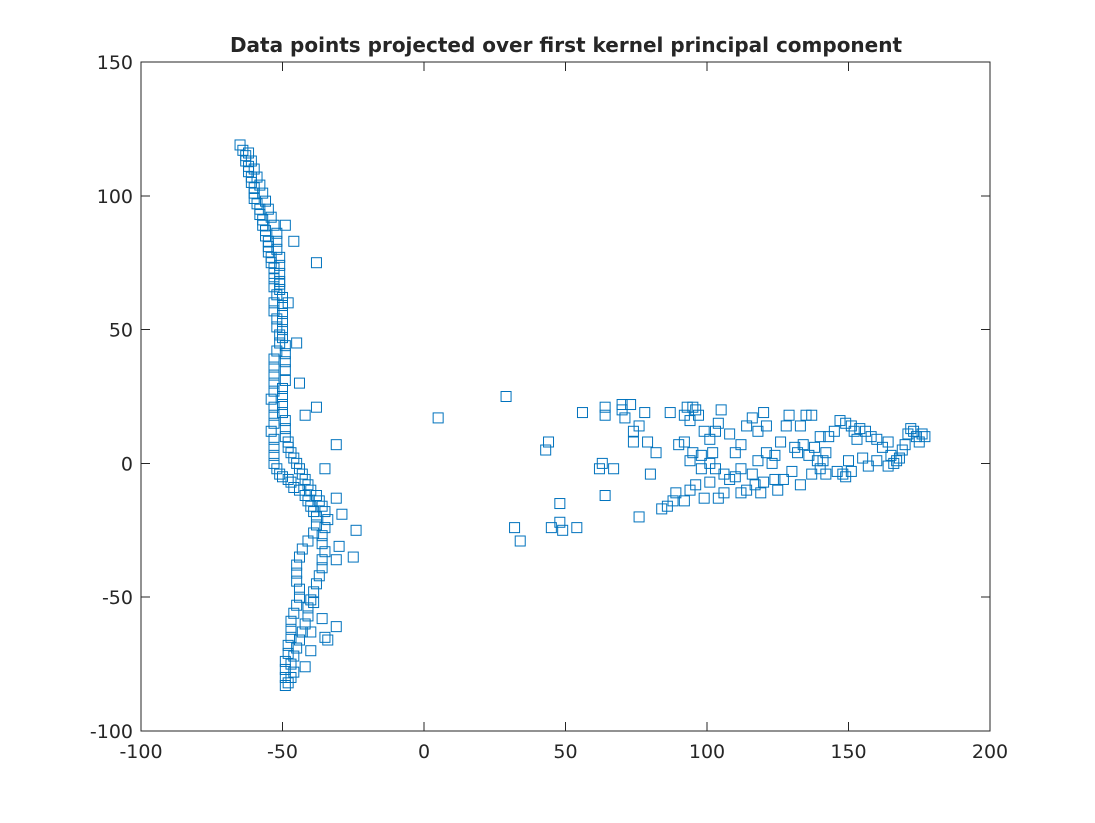  I want to click on x-tick-label: 150, so click(848, 752).